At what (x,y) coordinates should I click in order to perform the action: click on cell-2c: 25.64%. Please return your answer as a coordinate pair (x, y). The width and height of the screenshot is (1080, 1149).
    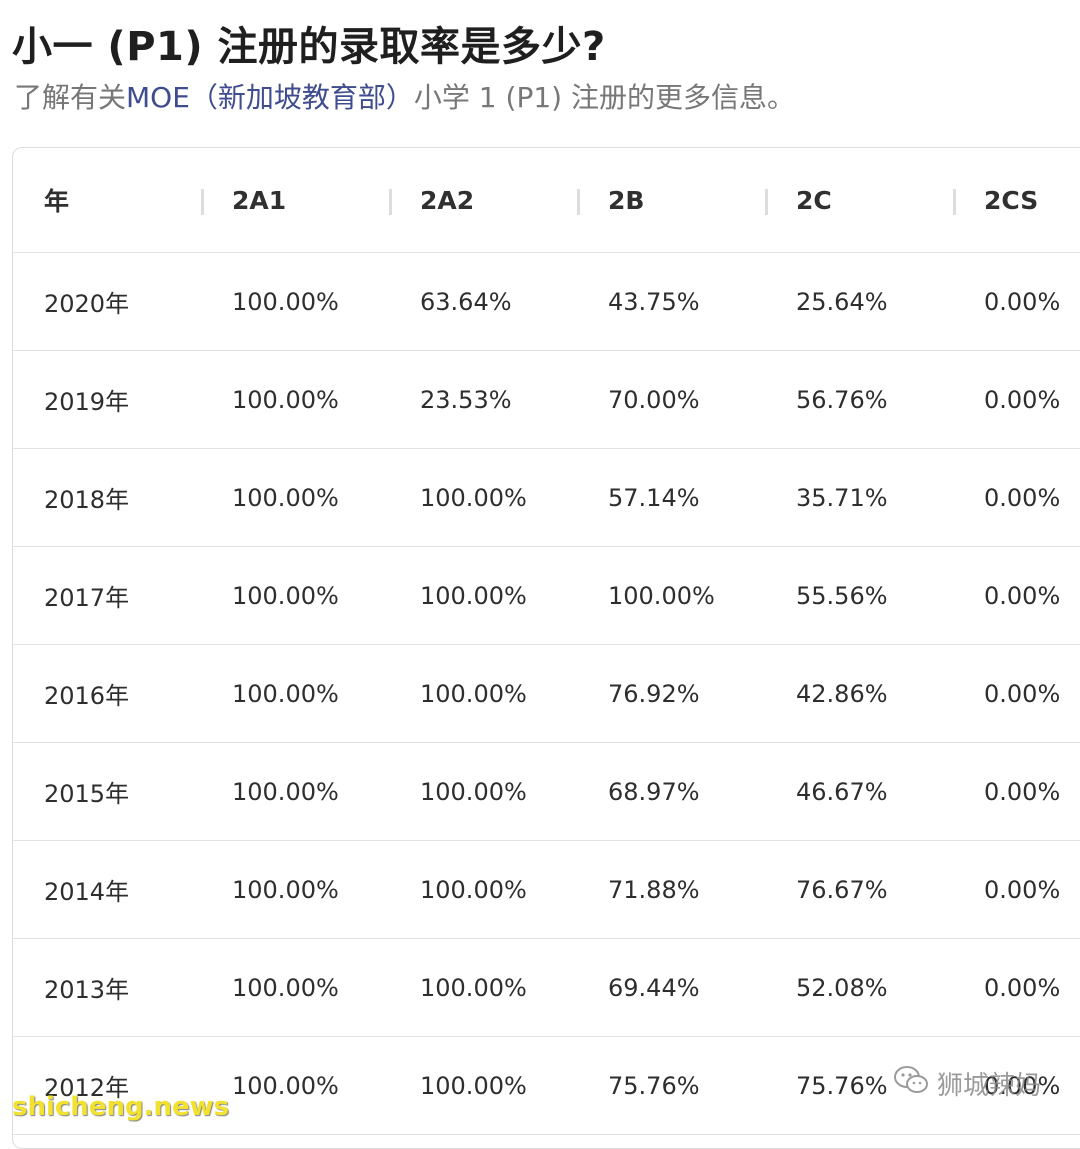
    Looking at the image, I should click on (842, 301).